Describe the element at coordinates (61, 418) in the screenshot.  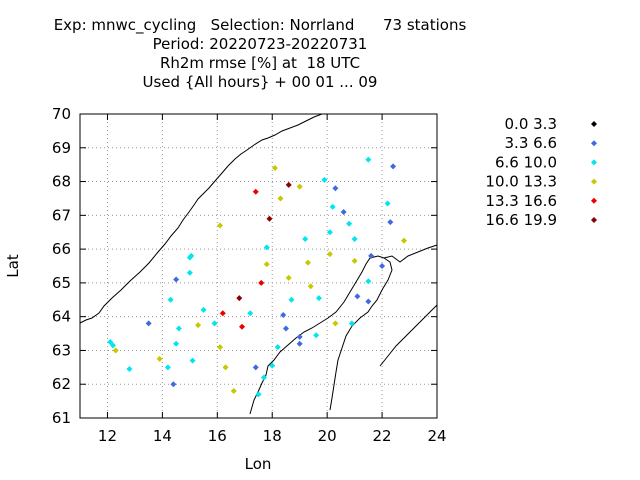
I see `y-tick-label: 61` at that location.